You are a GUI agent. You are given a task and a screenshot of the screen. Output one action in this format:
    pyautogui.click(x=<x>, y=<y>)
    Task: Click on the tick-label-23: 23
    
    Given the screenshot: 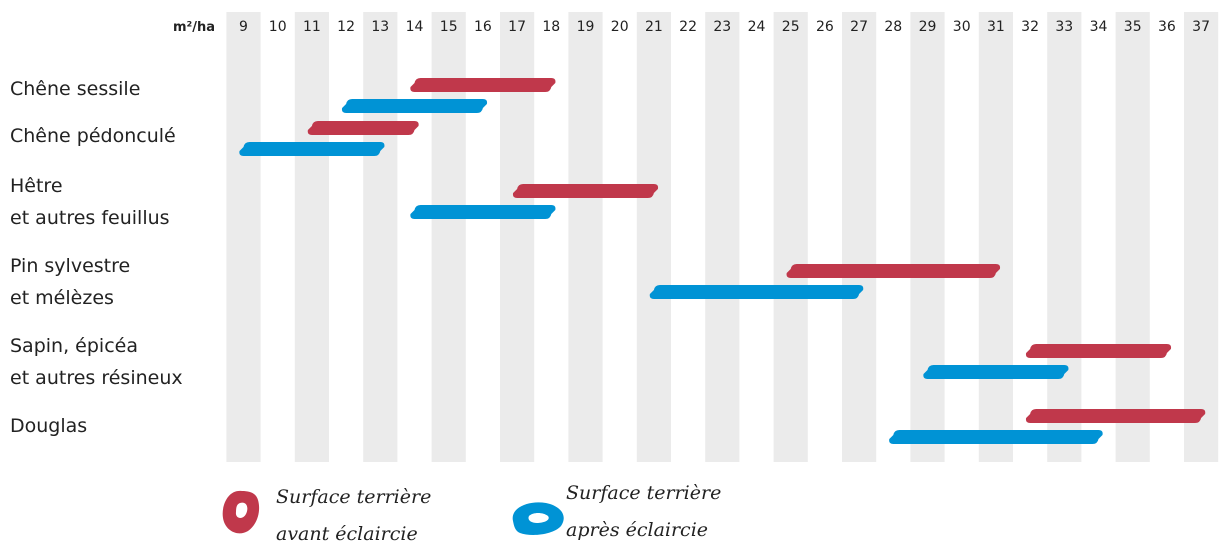 What is the action you would take?
    pyautogui.click(x=722, y=27)
    